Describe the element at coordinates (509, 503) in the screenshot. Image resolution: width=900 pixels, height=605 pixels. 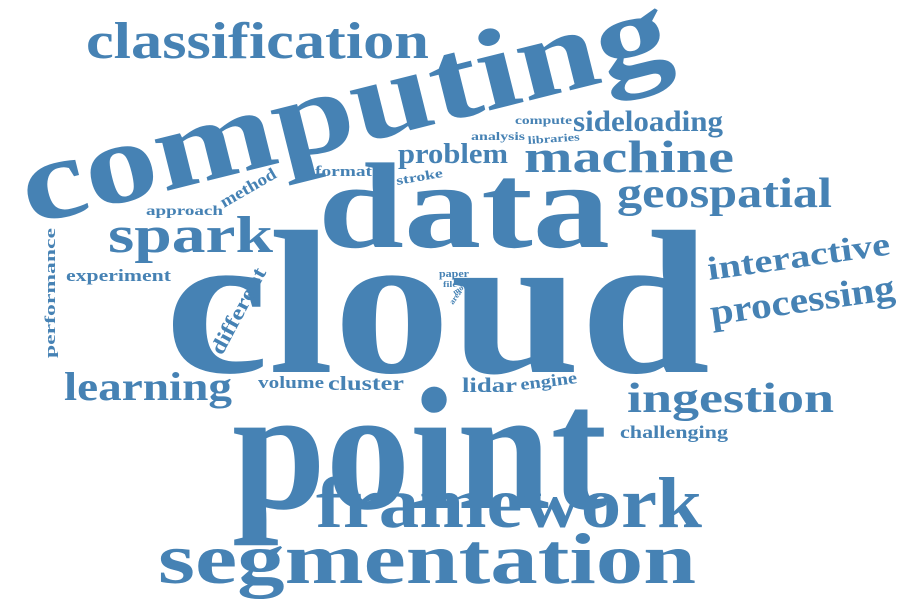
I see `word-framework: framework` at that location.